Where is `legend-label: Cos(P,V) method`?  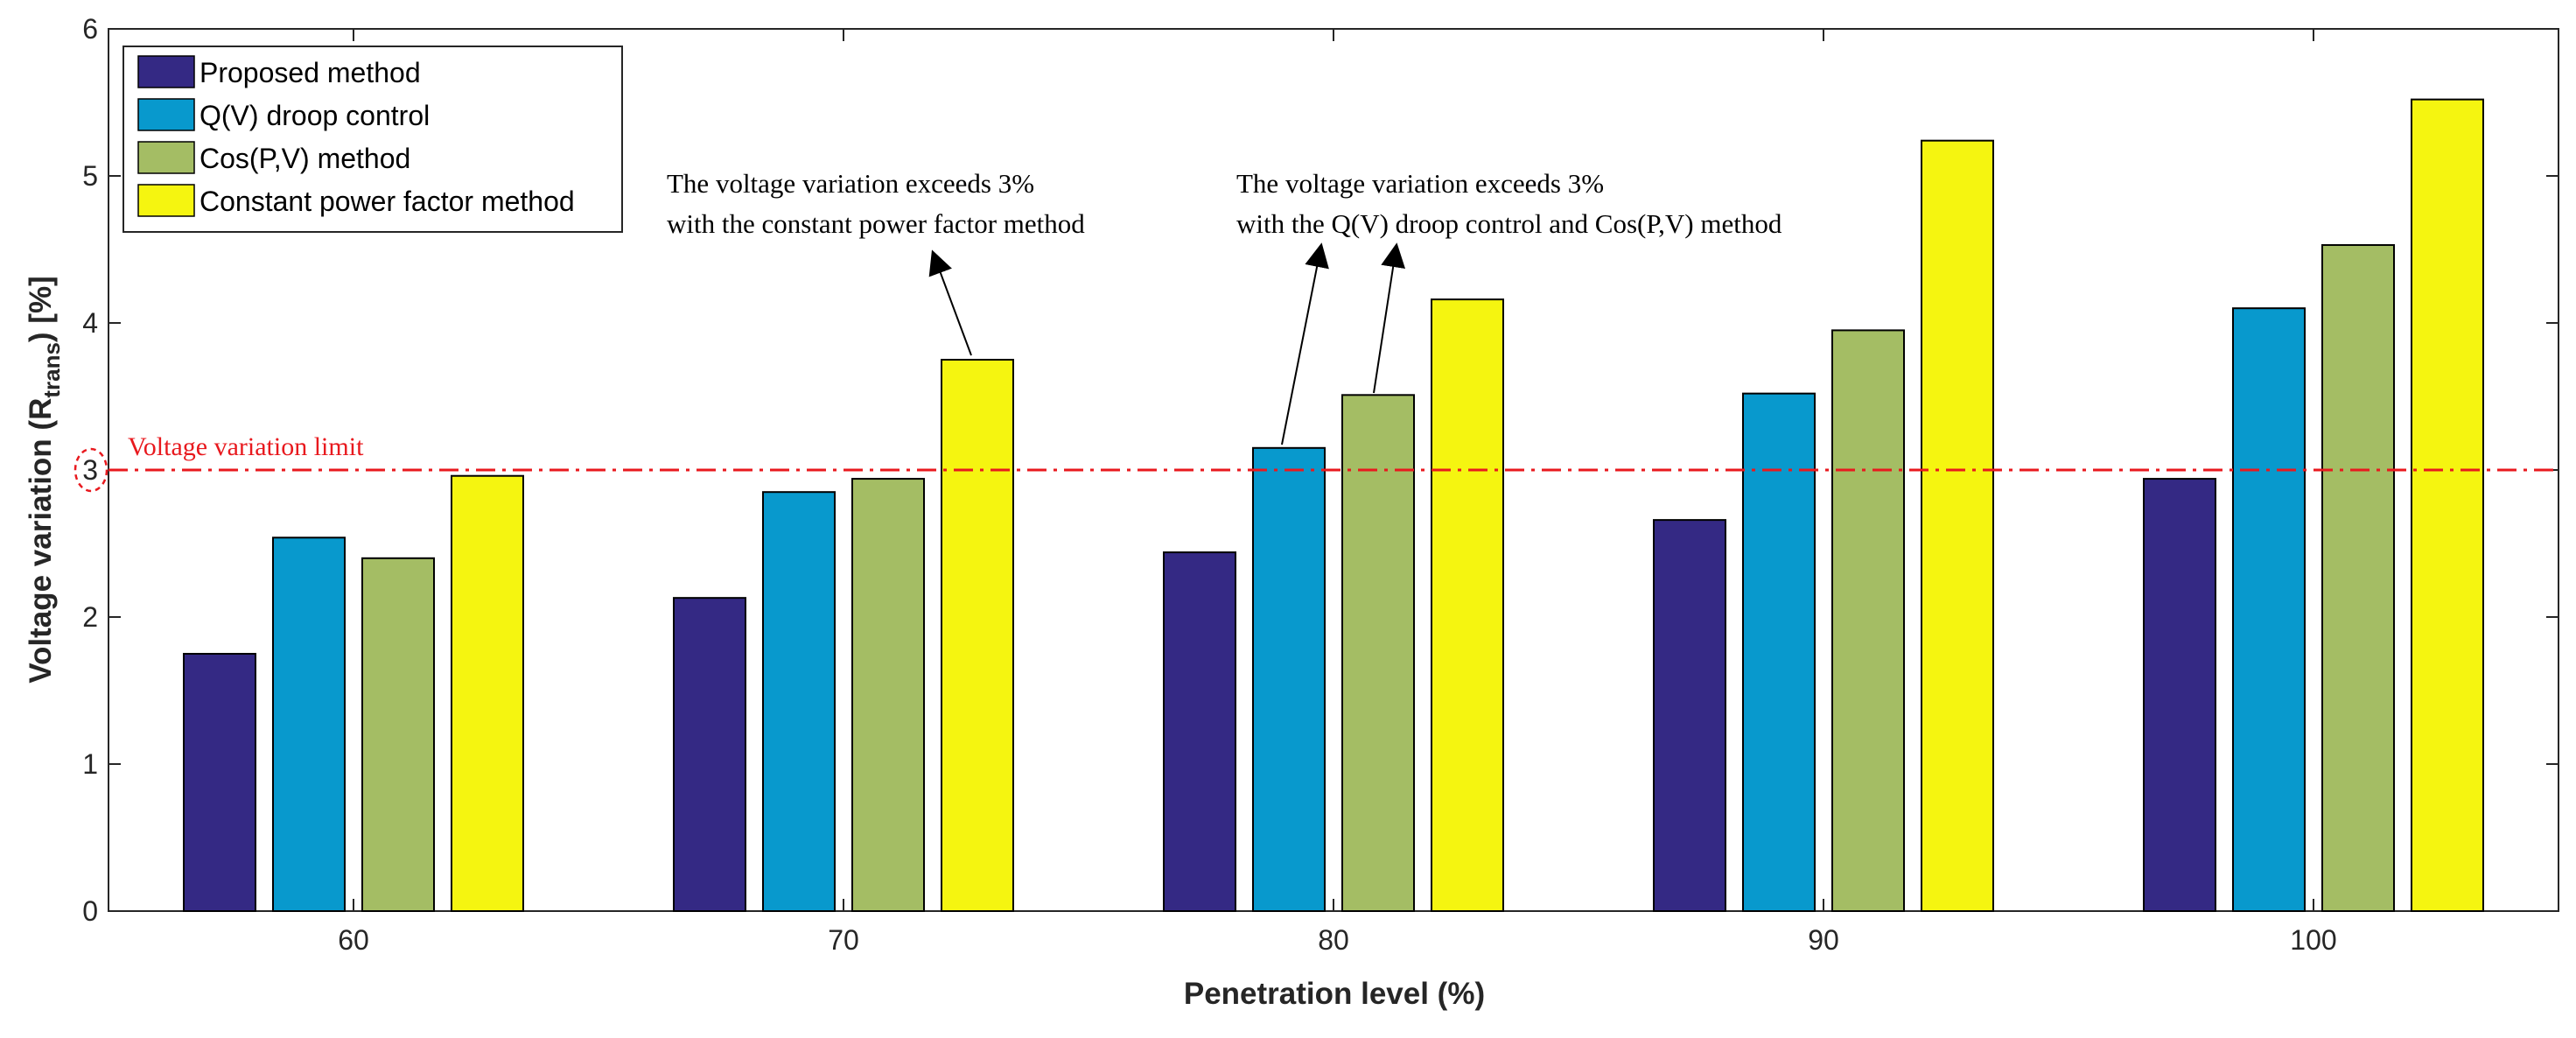
legend-label: Cos(P,V) method is located at coordinates (305, 158).